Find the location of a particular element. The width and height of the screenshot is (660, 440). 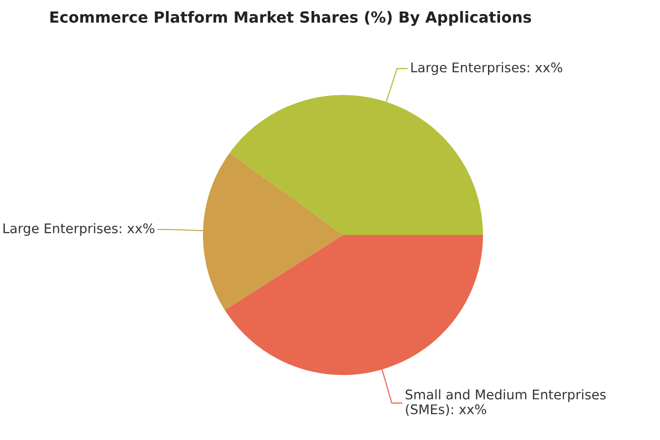

chart-title: Ecommerce Platform Market Shares (%) By Applications is located at coordinates (291, 18).